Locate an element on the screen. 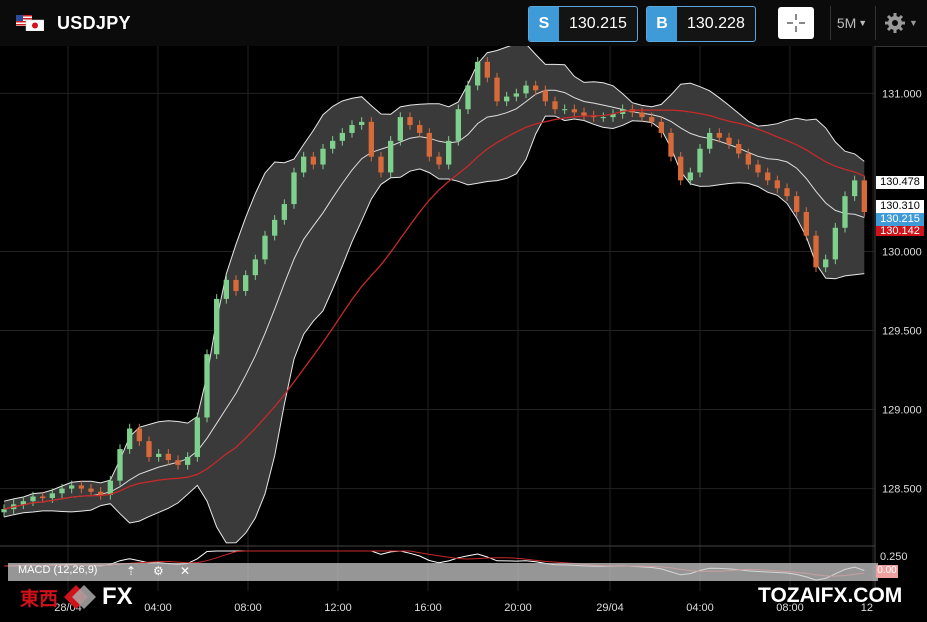 This screenshot has width=927, height=622. crosshair-icon is located at coordinates (796, 23).